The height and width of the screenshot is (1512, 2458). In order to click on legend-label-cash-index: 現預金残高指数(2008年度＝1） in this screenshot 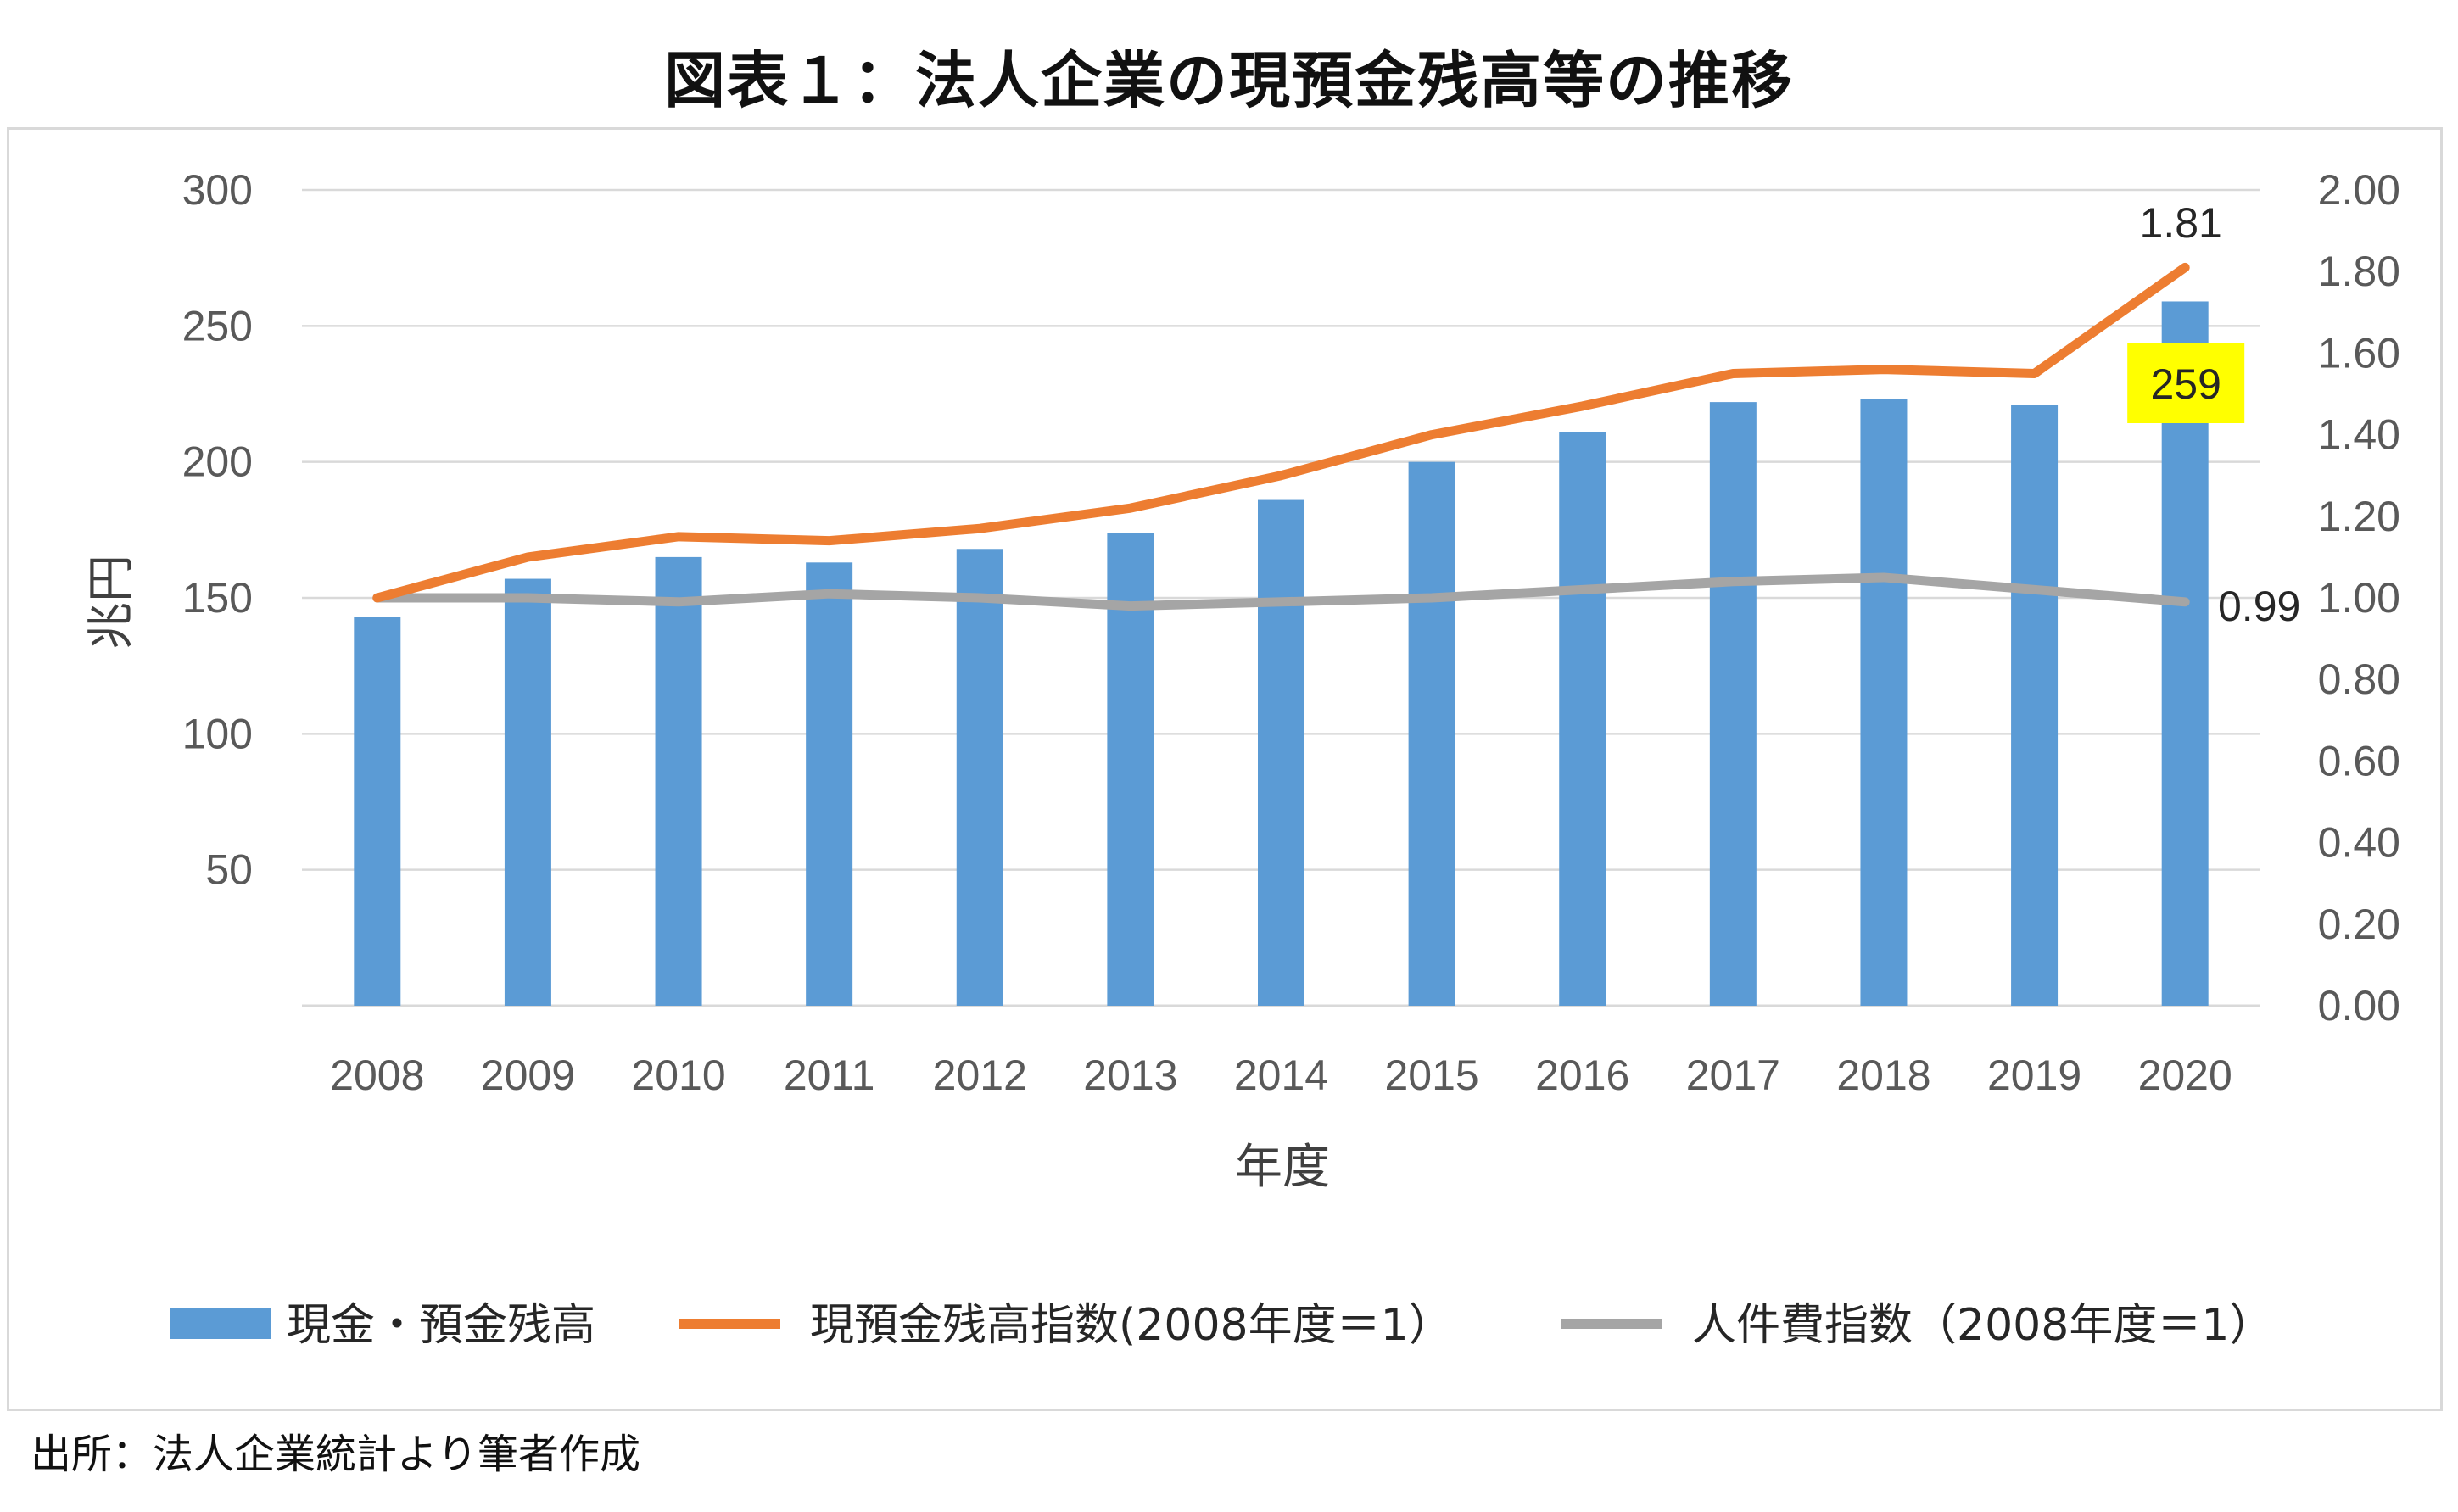, I will do `click(1131, 1325)`.